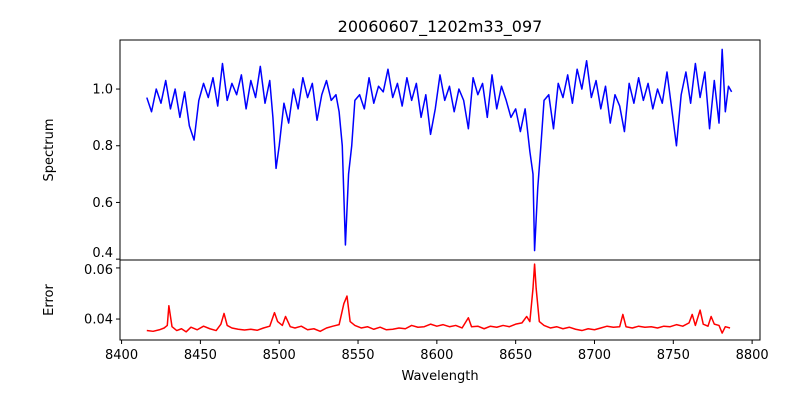  I want to click on error-x-tick-label: 8650, so click(515, 355).